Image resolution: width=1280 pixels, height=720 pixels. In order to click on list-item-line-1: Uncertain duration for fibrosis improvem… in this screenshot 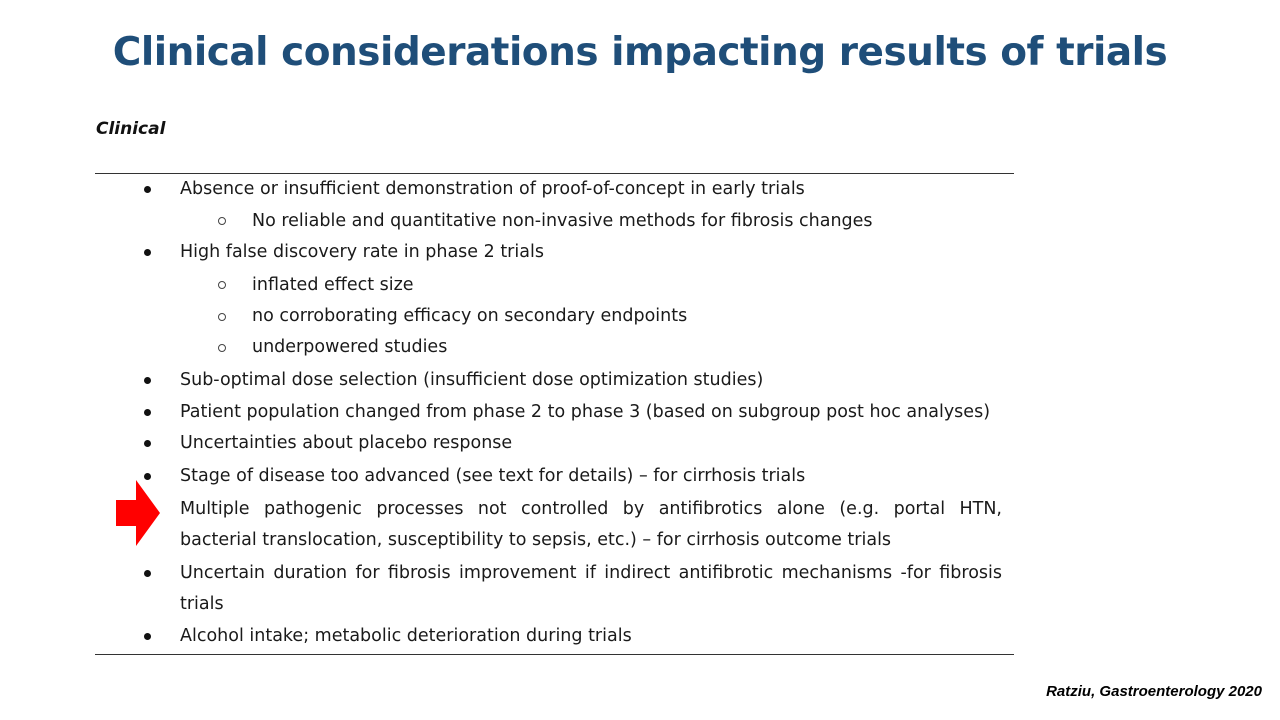, I will do `click(591, 573)`.